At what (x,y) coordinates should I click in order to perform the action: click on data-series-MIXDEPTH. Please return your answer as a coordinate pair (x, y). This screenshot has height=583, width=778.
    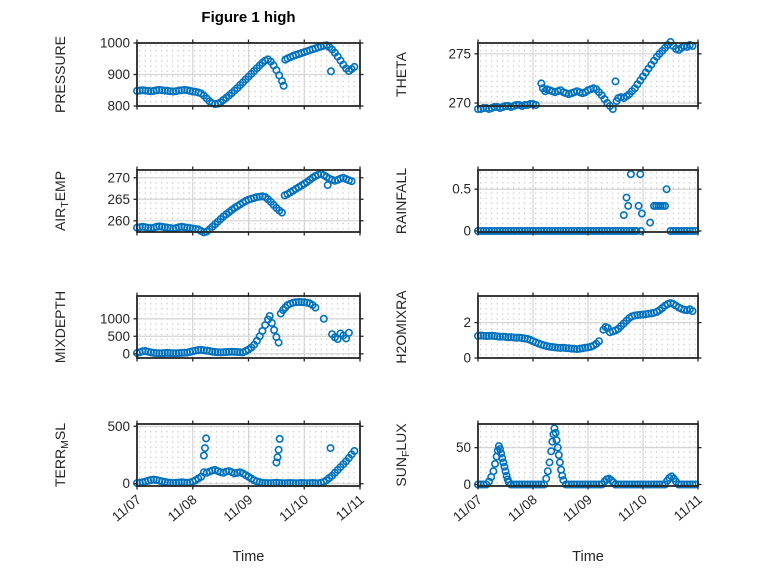
    Looking at the image, I should click on (243, 328).